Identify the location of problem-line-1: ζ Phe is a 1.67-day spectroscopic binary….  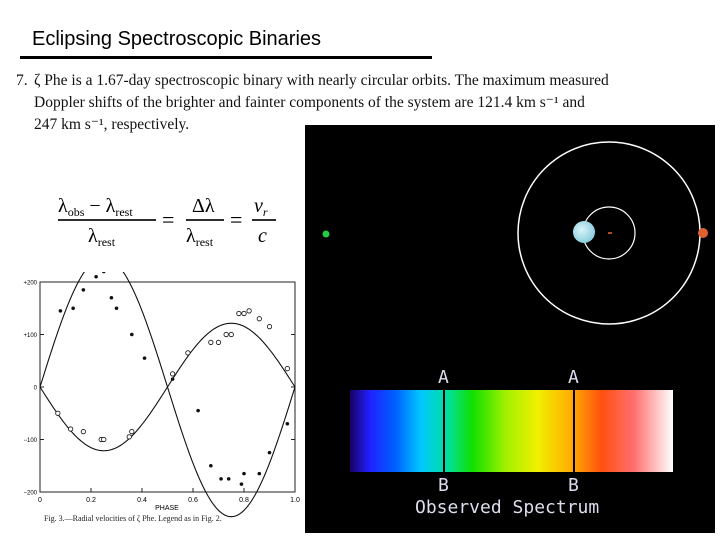
(321, 80).